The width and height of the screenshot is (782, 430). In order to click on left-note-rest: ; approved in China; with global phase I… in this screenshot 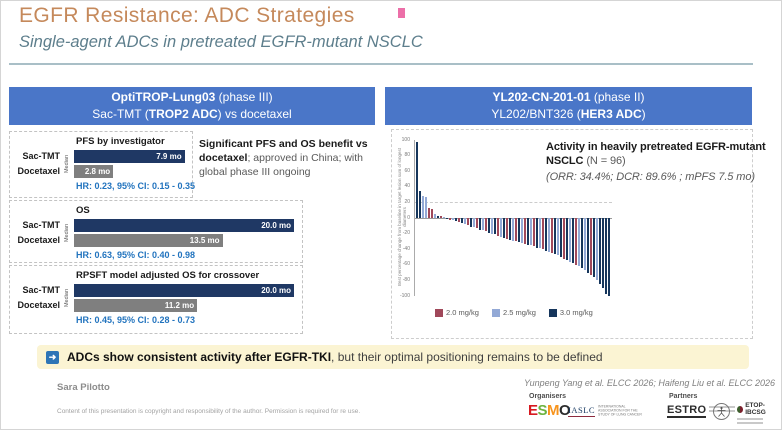, I will do `click(281, 165)`.